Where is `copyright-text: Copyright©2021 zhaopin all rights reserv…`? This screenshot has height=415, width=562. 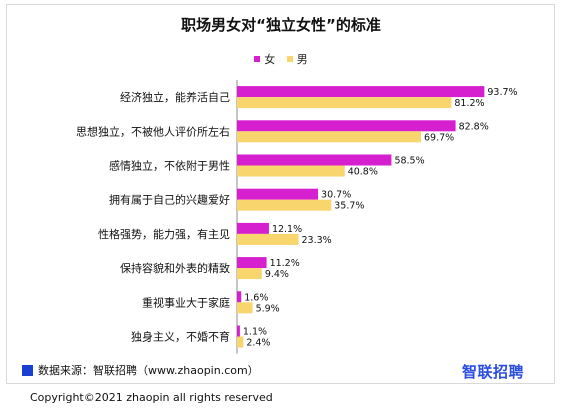 copyright-text: Copyright©2021 zhaopin all rights reserv… is located at coordinates (151, 397).